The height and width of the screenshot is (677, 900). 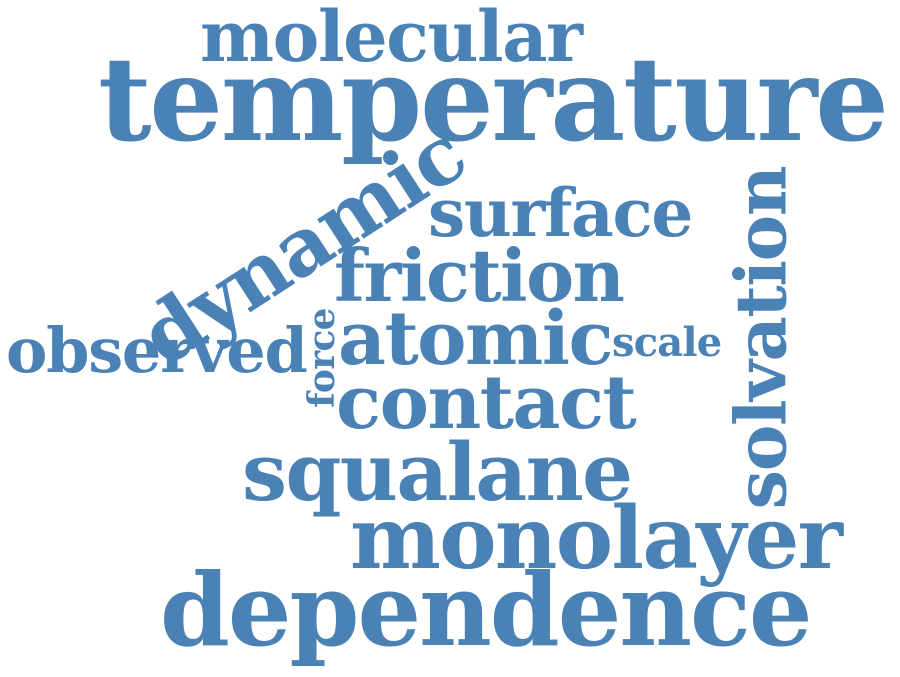 I want to click on word-squalane: squalane, so click(x=437, y=472).